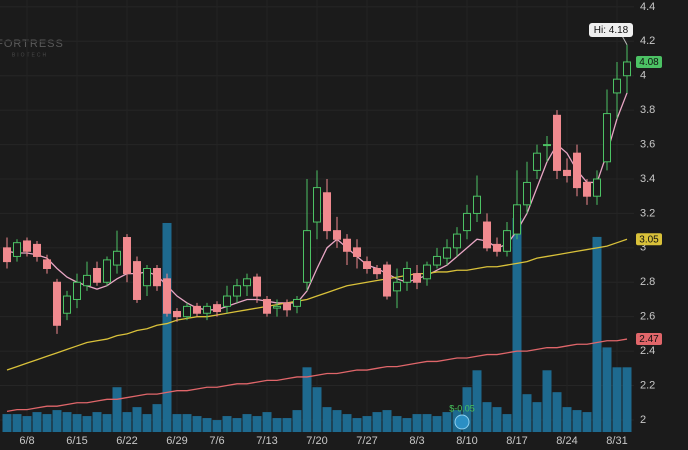  I want to click on x-tick-label: 6/8, so click(26, 441).